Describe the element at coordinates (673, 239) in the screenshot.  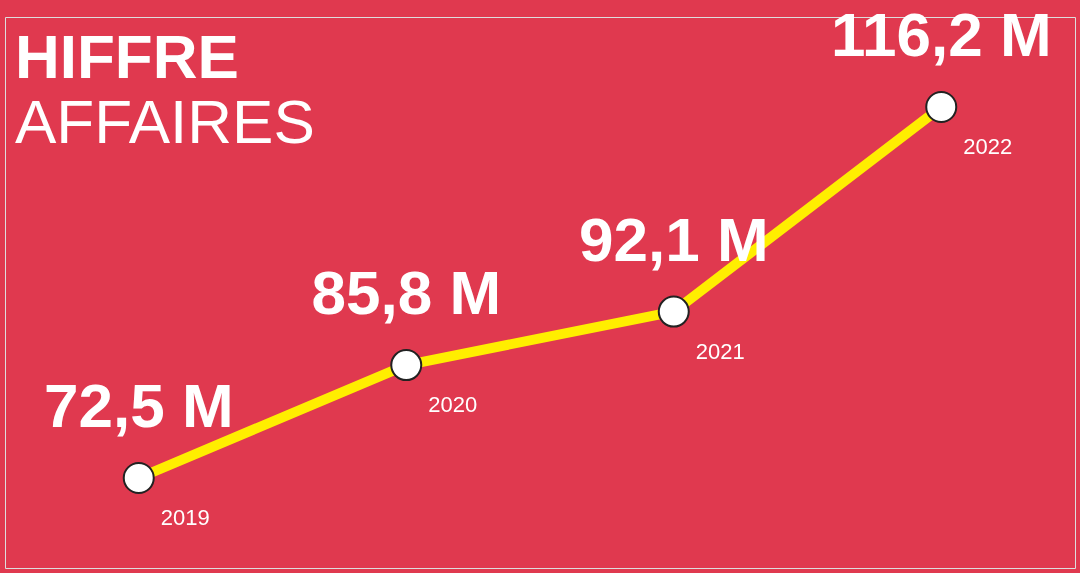
I see `data-label: 92,1 M` at that location.